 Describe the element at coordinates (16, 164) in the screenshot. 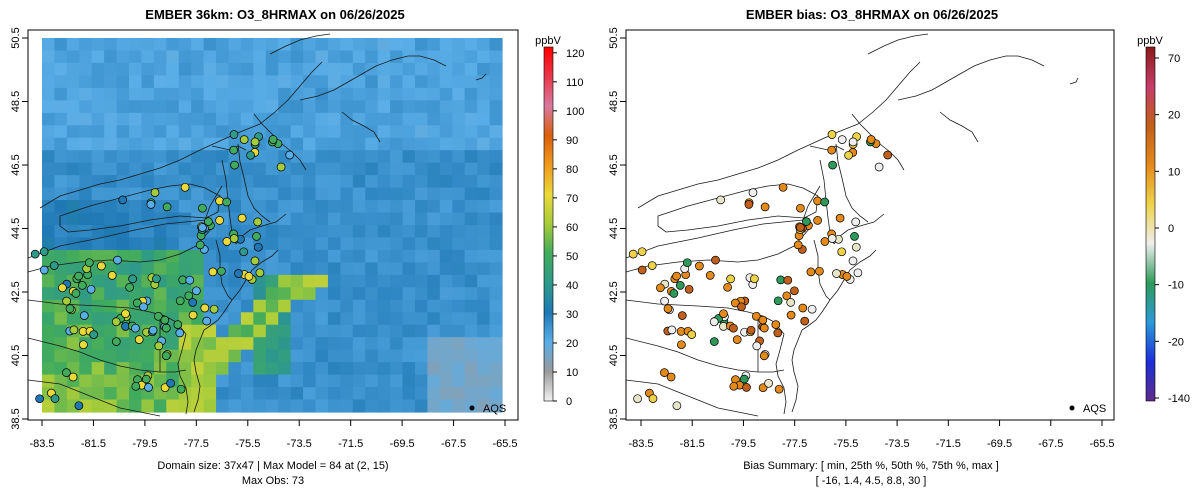

I see `y-tick-label: 46.5` at that location.